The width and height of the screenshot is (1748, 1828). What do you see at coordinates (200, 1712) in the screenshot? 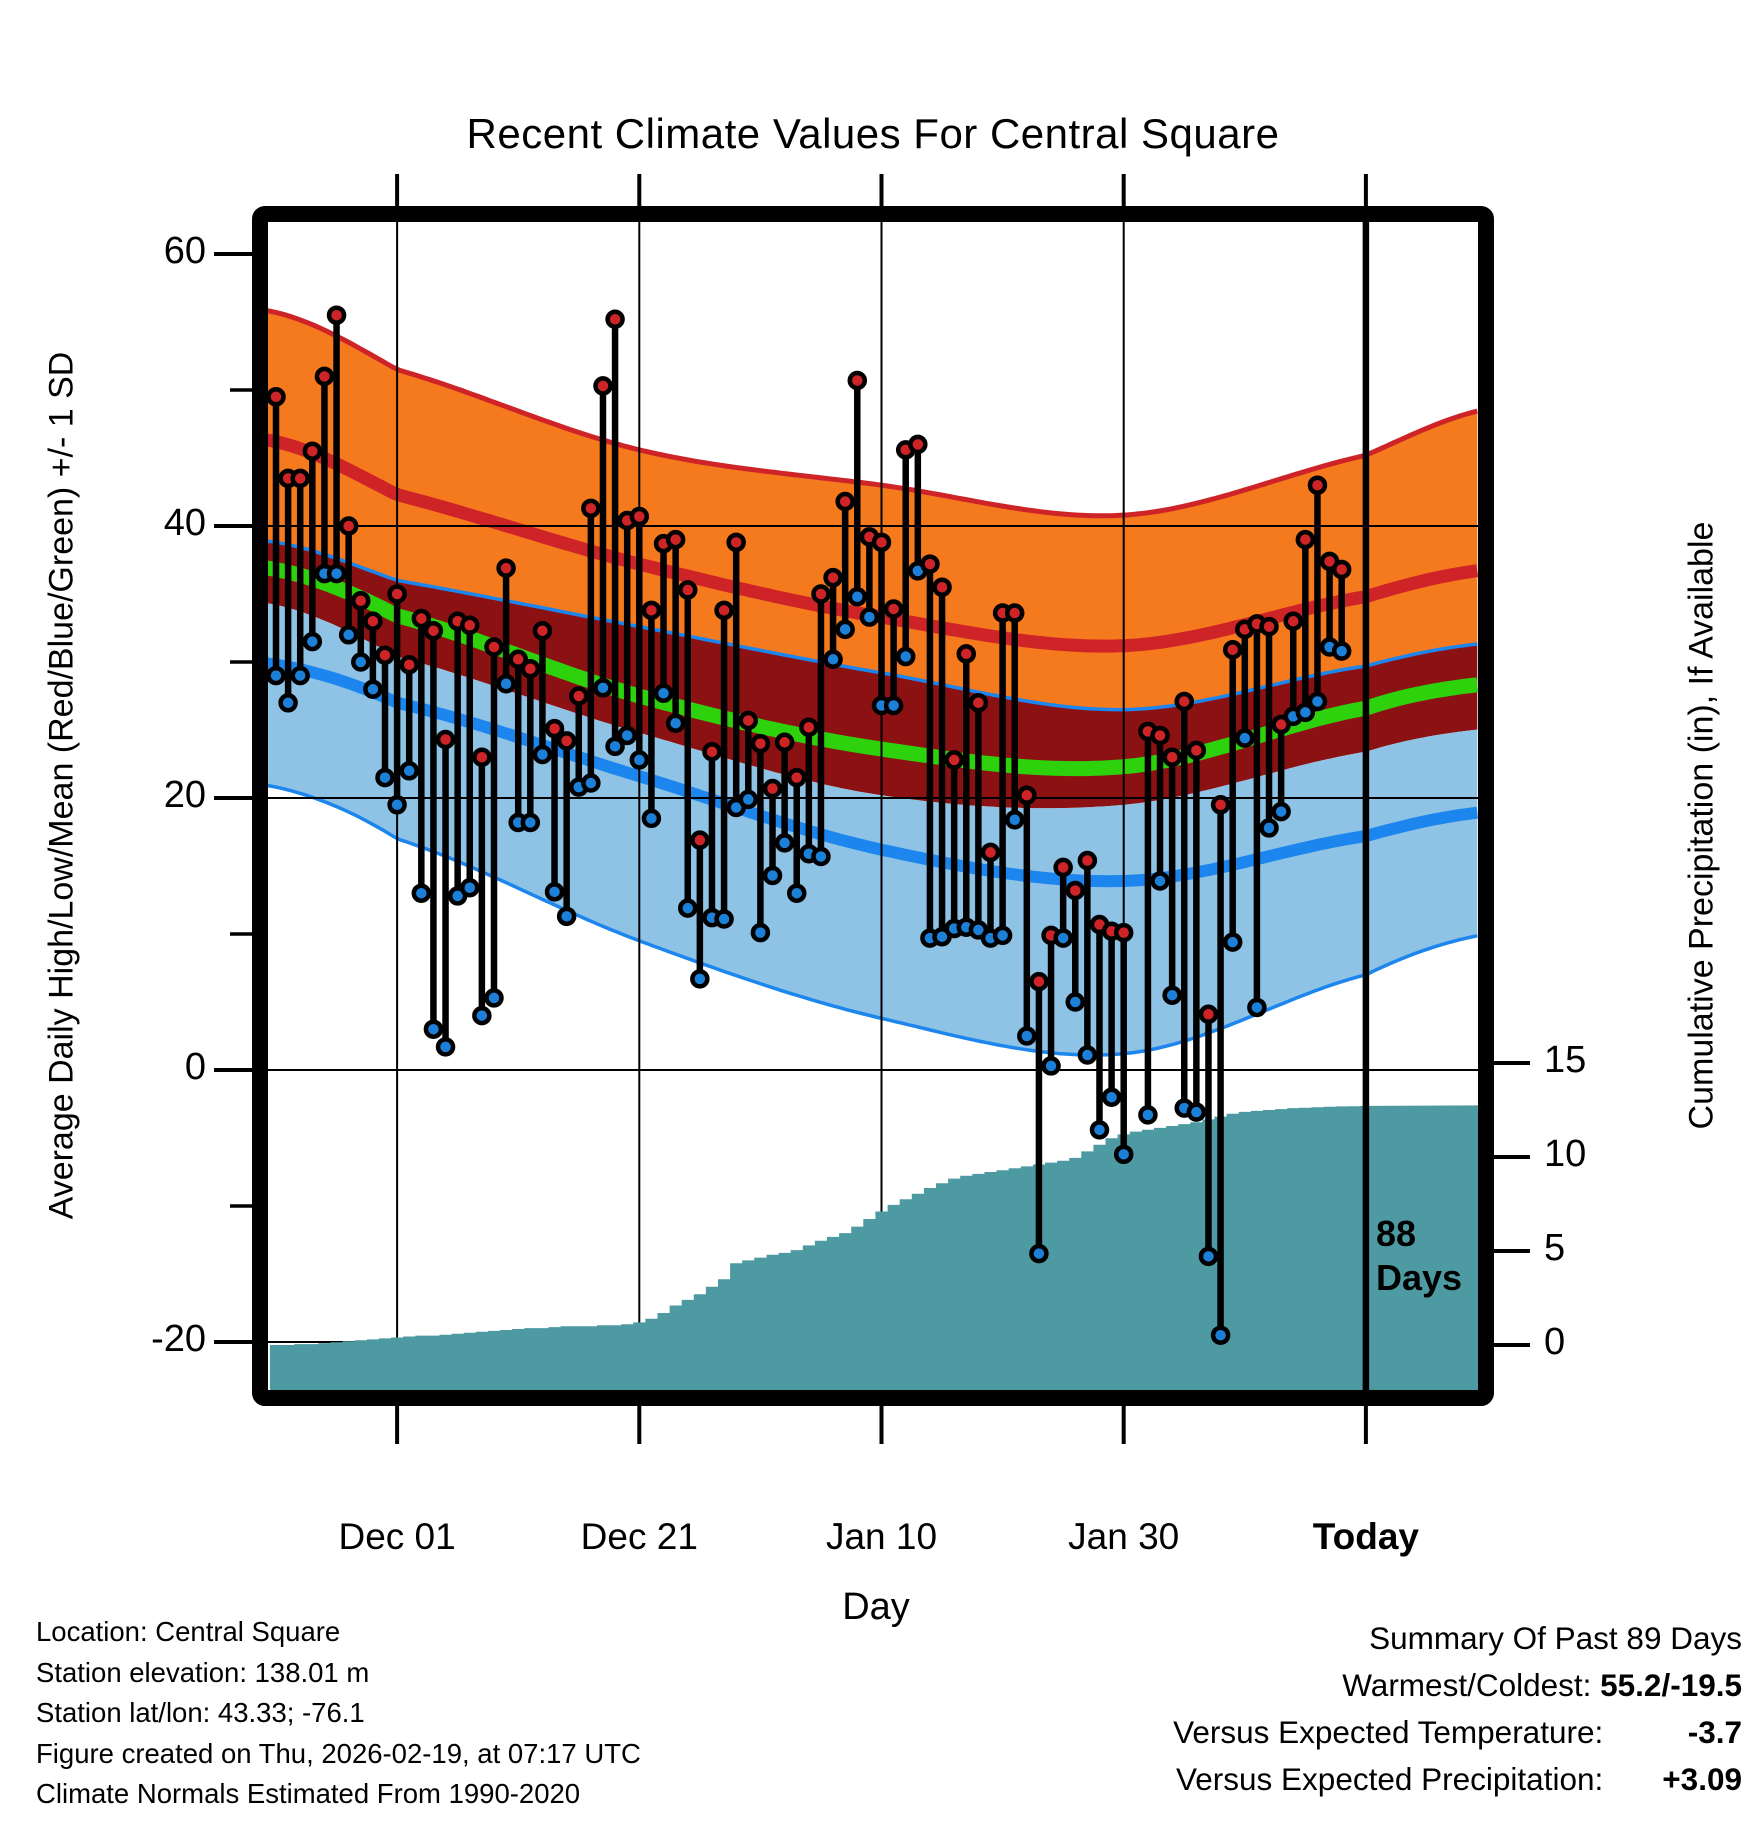
I see `footer-latlon: Station lat/lon: 43.33; -76.1` at bounding box center [200, 1712].